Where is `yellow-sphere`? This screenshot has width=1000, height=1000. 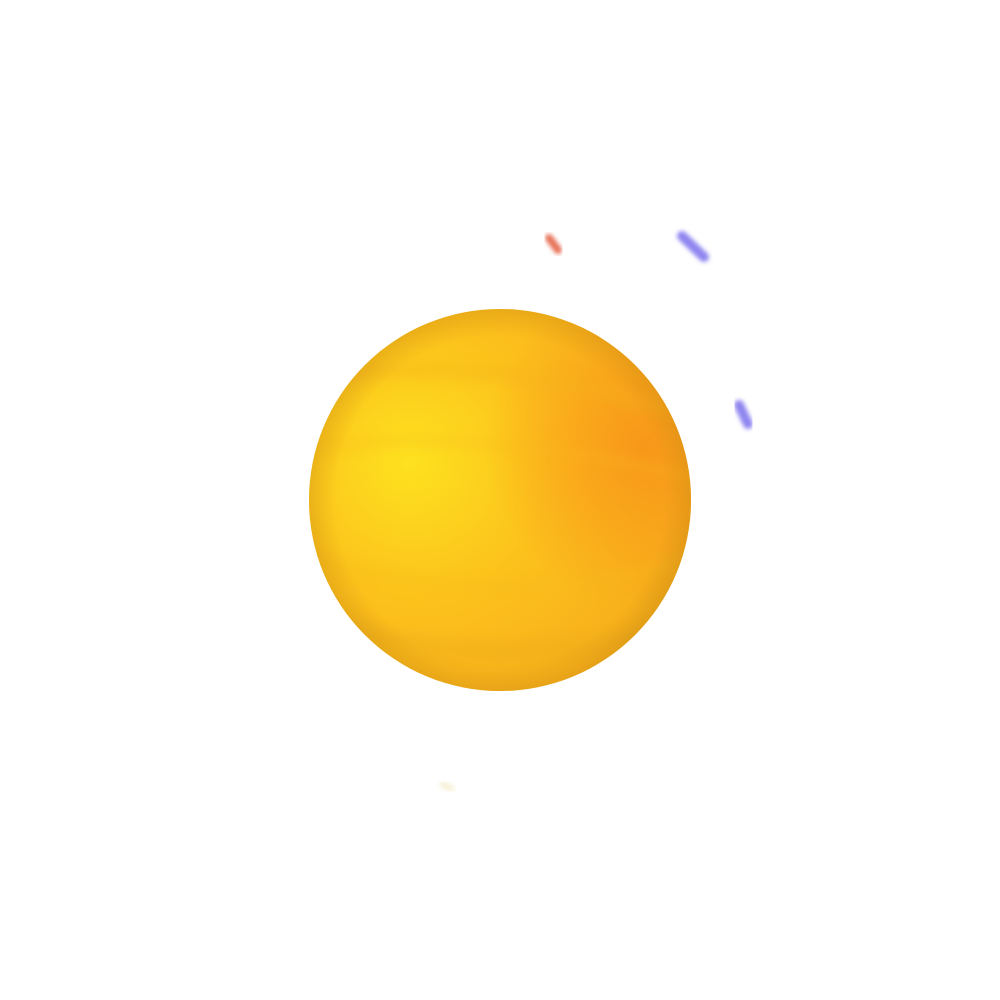 yellow-sphere is located at coordinates (500, 500).